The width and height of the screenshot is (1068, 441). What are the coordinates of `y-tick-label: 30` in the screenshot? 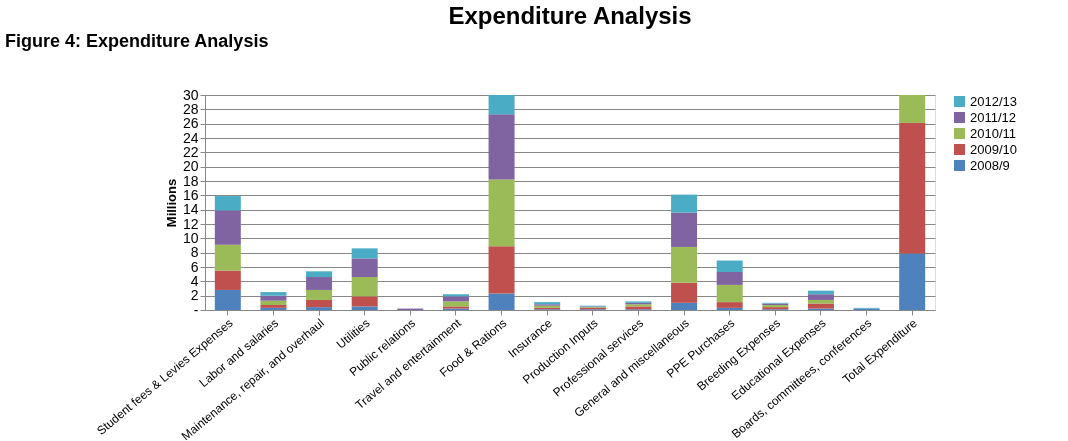 It's located at (190, 94).